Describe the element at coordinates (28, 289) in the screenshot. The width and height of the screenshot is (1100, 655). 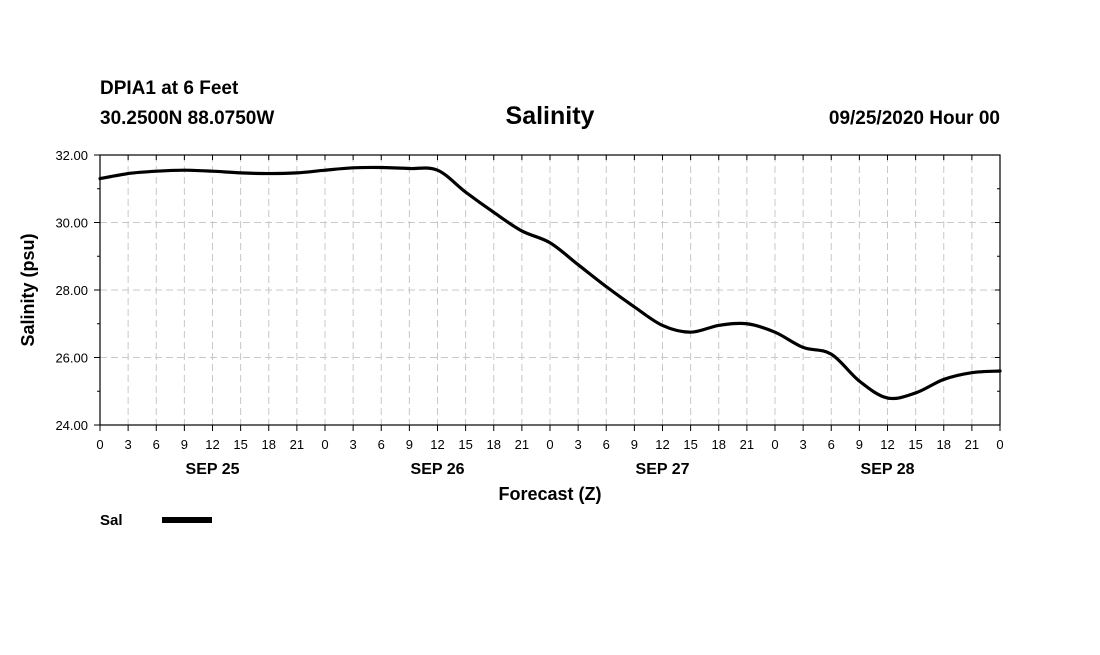
I see `y-axis-label: Salinity (psu)` at that location.